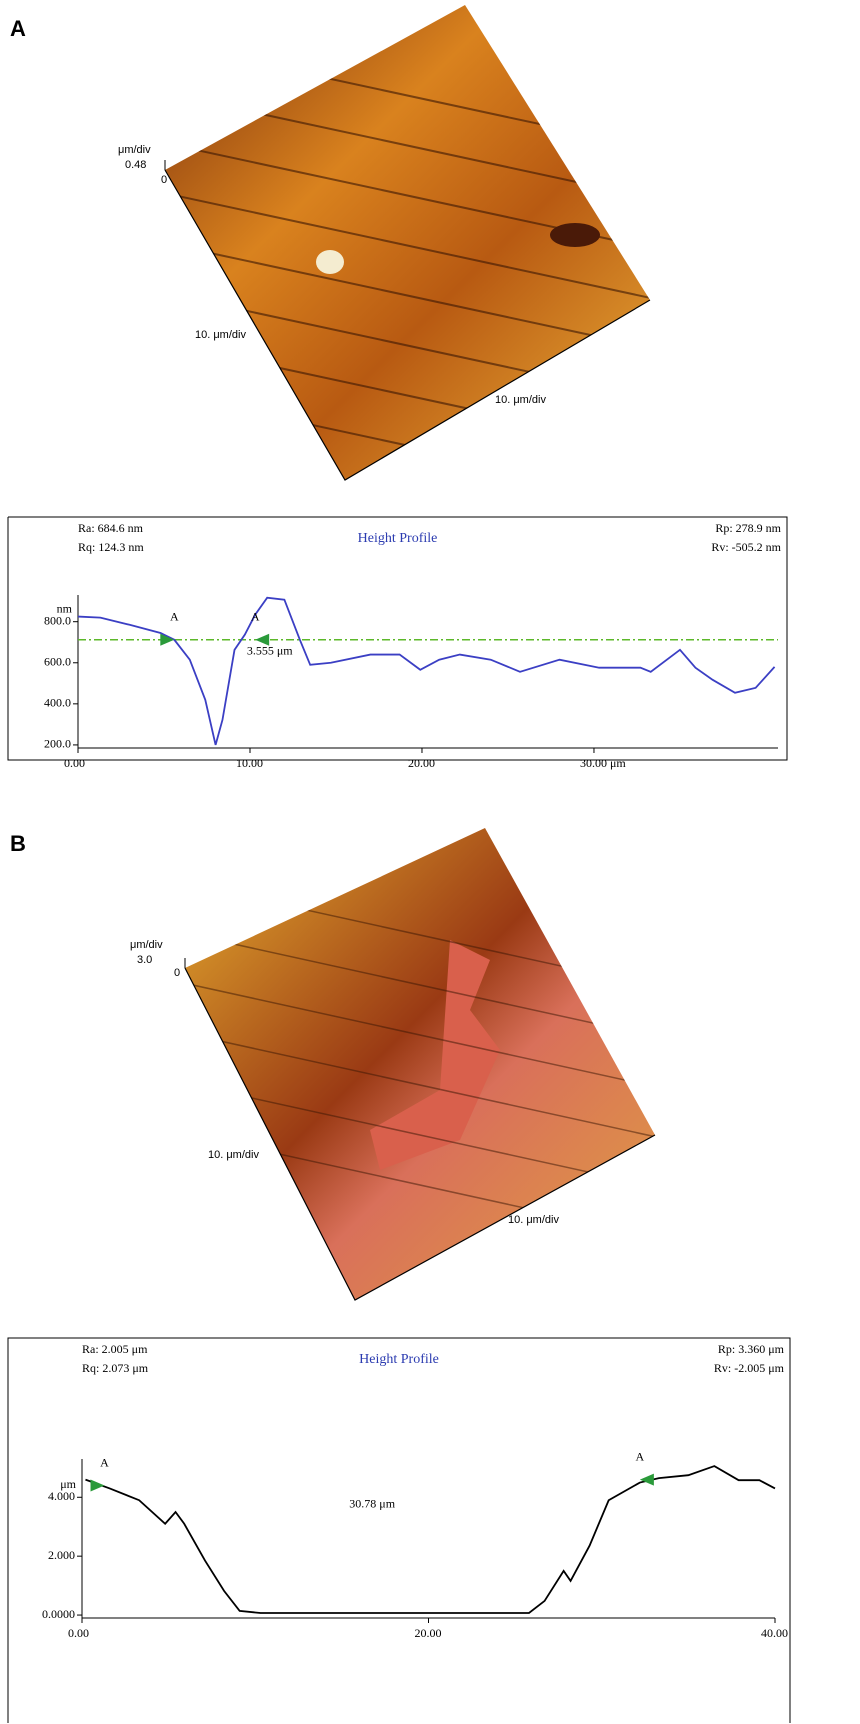 The width and height of the screenshot is (860, 1724). Describe the element at coordinates (774, 1633) in the screenshot. I see `x-tick-label: 40.00` at that location.